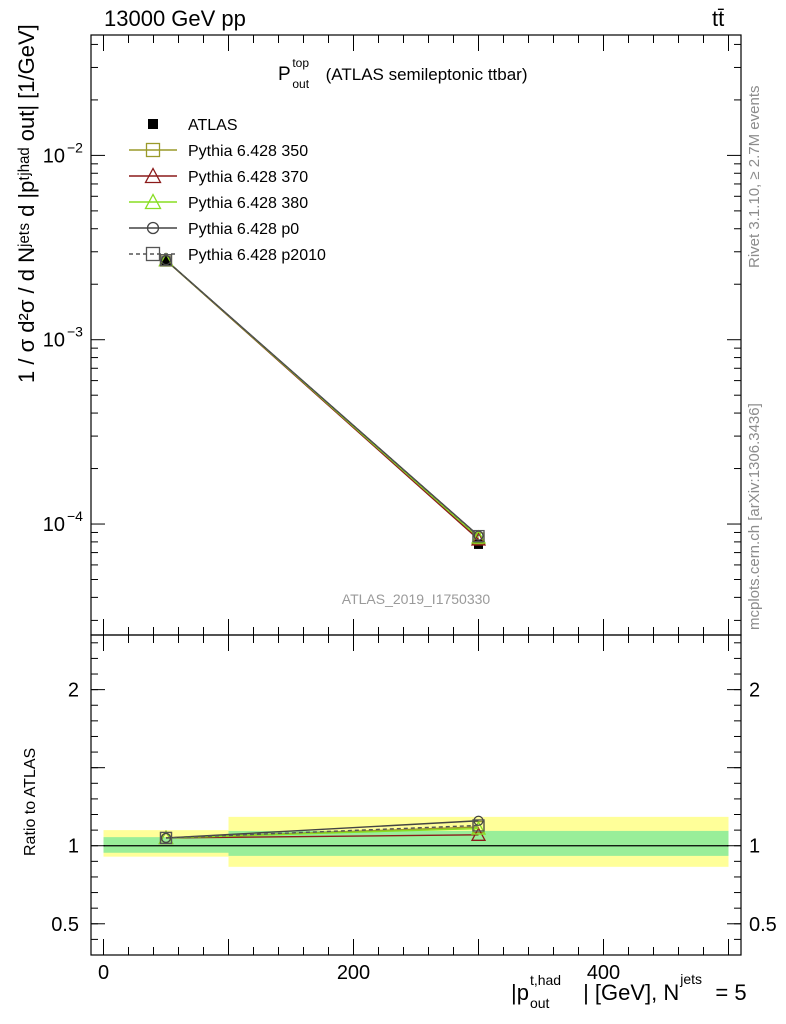 This screenshot has height=1024, width=786. I want to click on legend-label: Pythia 6.428 370, so click(248, 177).